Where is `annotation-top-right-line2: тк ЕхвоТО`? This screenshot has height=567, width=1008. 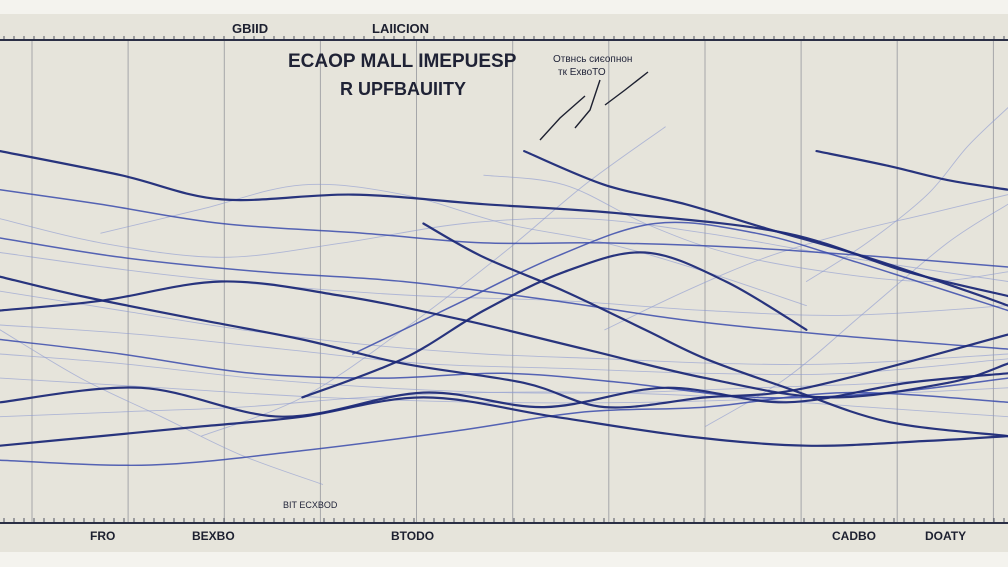
annotation-top-right-line2: тк ЕхвоТО is located at coordinates (582, 72).